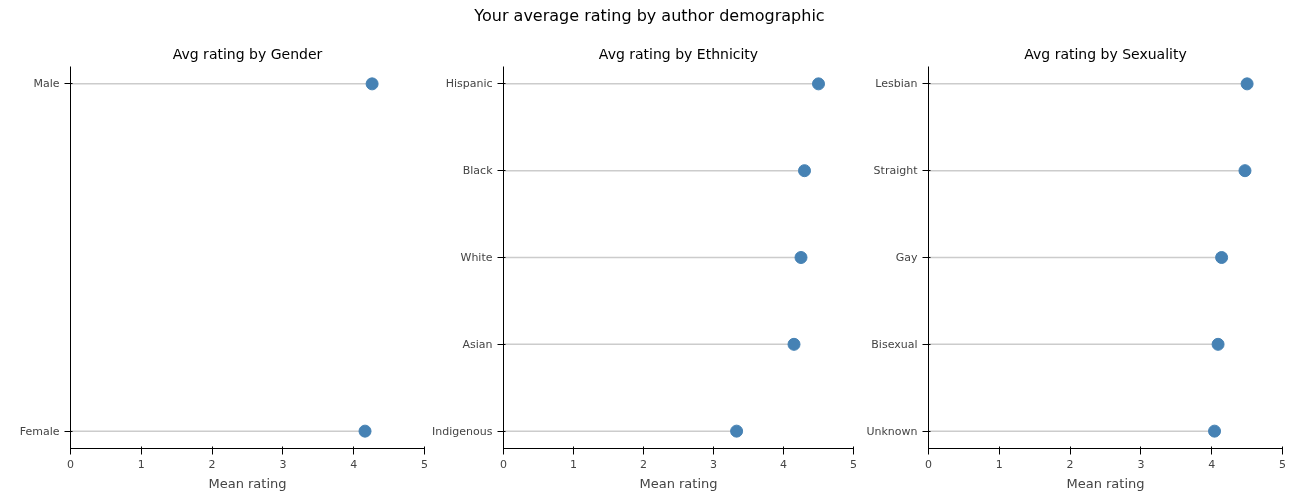 The height and width of the screenshot is (495, 1289). Describe the element at coordinates (892, 431) in the screenshot. I see `y-tick-label: Unknown` at that location.